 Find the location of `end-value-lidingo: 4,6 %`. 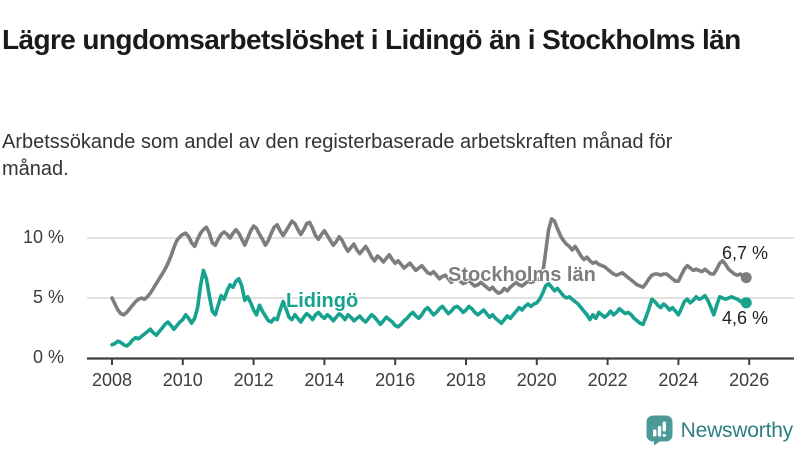

end-value-lidingo: 4,6 % is located at coordinates (745, 318).